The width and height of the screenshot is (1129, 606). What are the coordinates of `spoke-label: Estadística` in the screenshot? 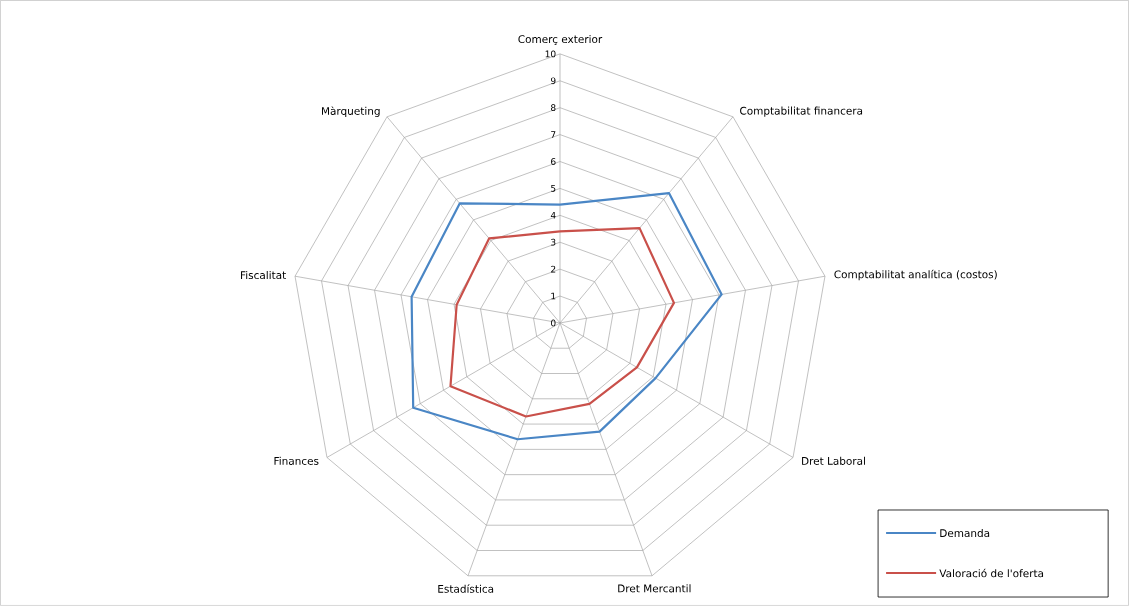 It's located at (466, 588).